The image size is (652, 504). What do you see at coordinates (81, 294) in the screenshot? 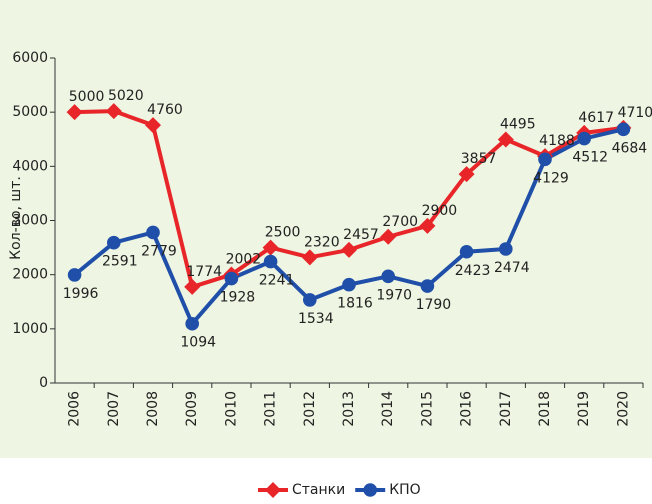
I see `data-label: 1996` at bounding box center [81, 294].